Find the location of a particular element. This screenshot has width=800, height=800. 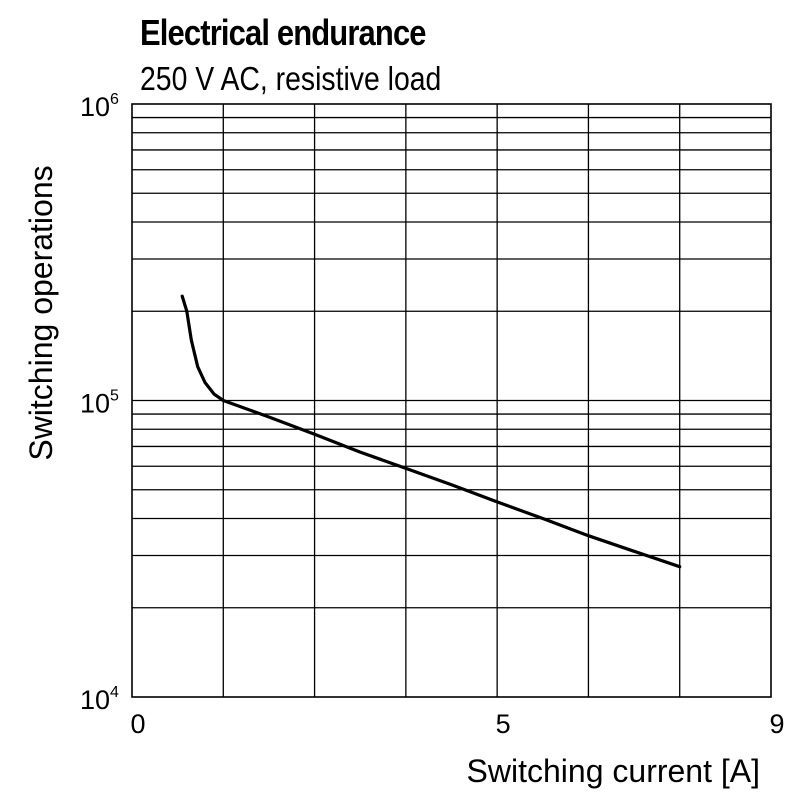

x-tick-label: 9 is located at coordinates (776, 724).